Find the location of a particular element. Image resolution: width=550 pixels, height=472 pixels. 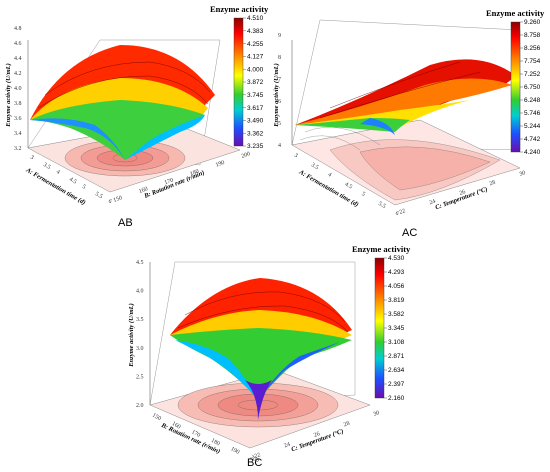

colorbar-tick-ac: 8.256 is located at coordinates (532, 48).